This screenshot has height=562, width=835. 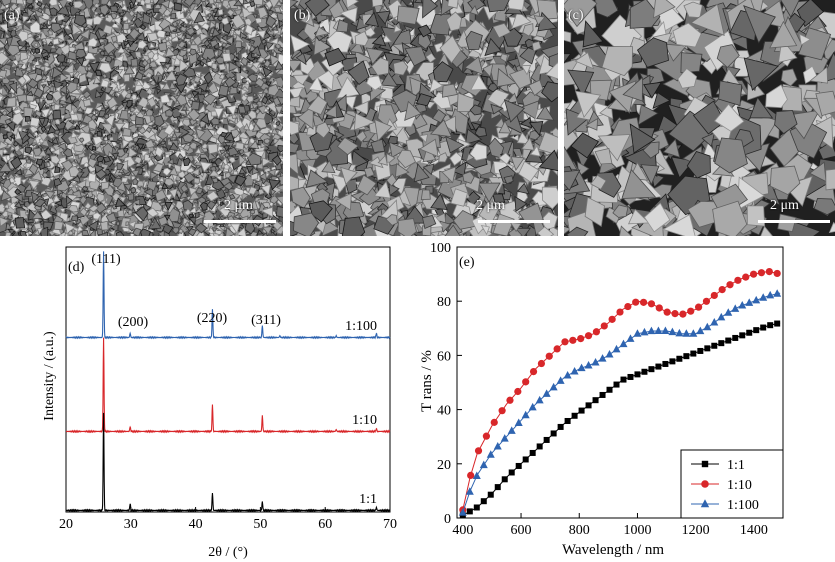 What do you see at coordinates (131, 524) in the screenshot?
I see `xrd-x-tick-label: 30` at bounding box center [131, 524].